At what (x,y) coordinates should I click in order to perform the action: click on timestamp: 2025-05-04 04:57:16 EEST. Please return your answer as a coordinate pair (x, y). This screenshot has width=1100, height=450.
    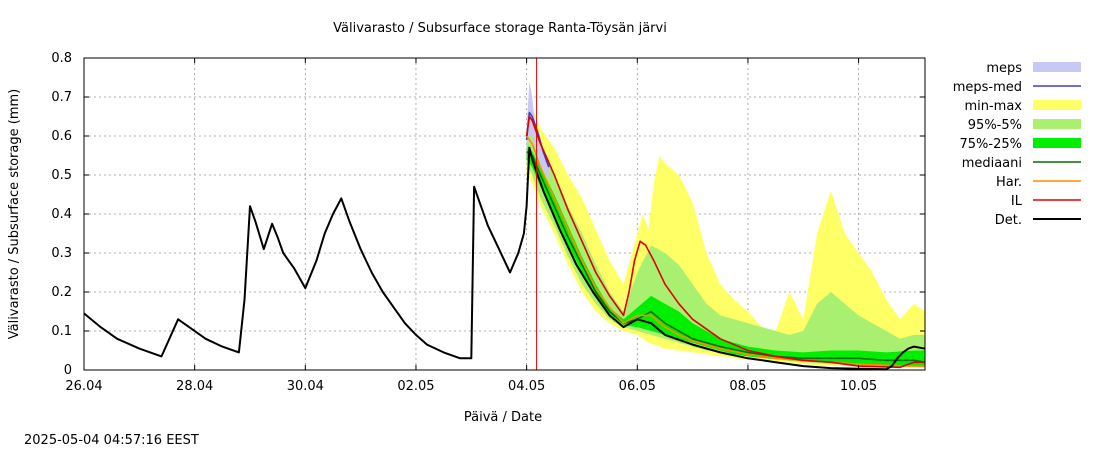
    Looking at the image, I should click on (111, 440).